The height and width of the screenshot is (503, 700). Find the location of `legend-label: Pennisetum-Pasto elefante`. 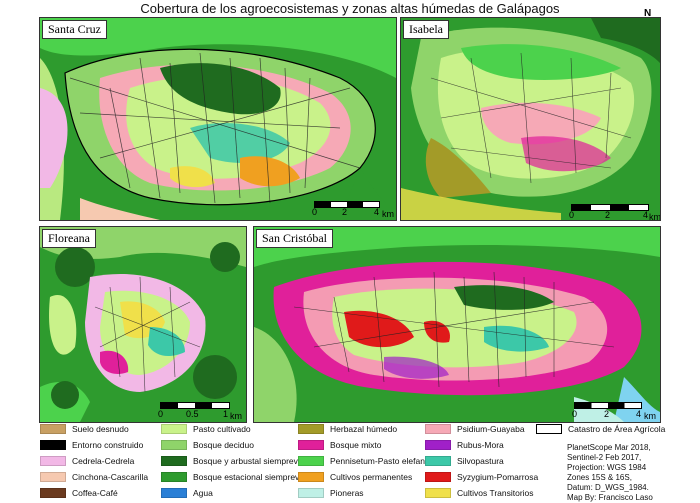

legend-label: Pennisetum-Pasto elefante is located at coordinates (381, 460).